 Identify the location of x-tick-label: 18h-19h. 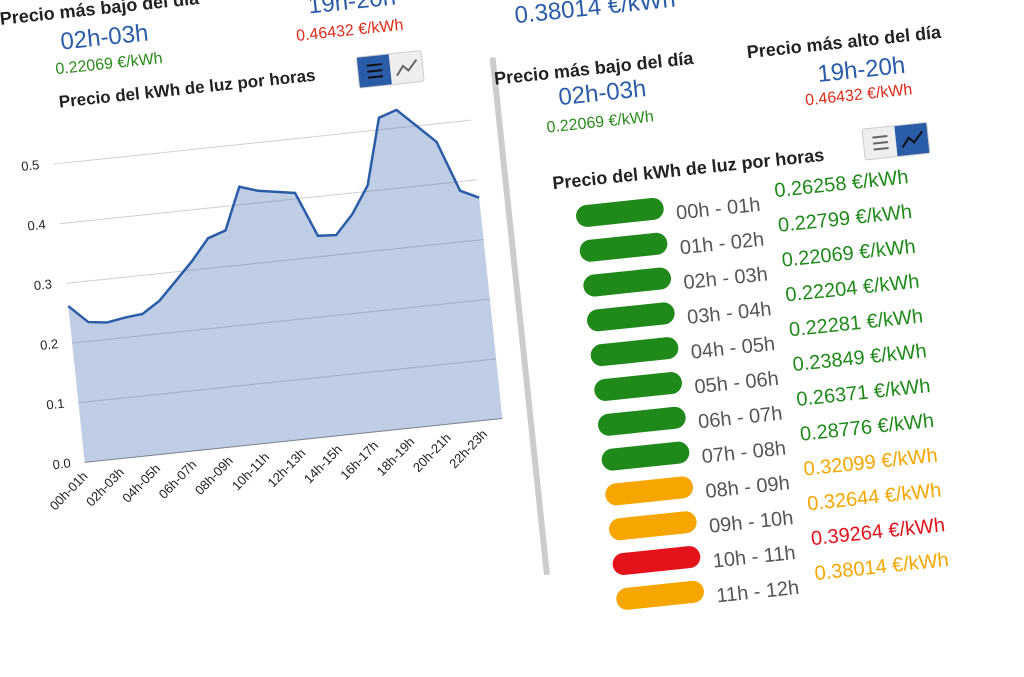
(396, 456).